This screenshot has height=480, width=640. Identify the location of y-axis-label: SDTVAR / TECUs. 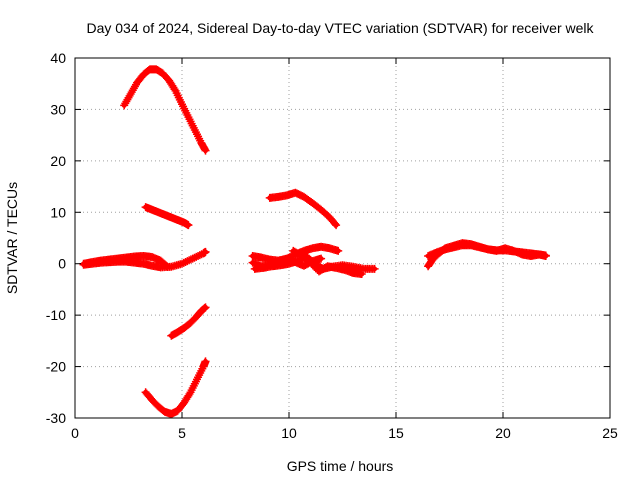
(12, 238).